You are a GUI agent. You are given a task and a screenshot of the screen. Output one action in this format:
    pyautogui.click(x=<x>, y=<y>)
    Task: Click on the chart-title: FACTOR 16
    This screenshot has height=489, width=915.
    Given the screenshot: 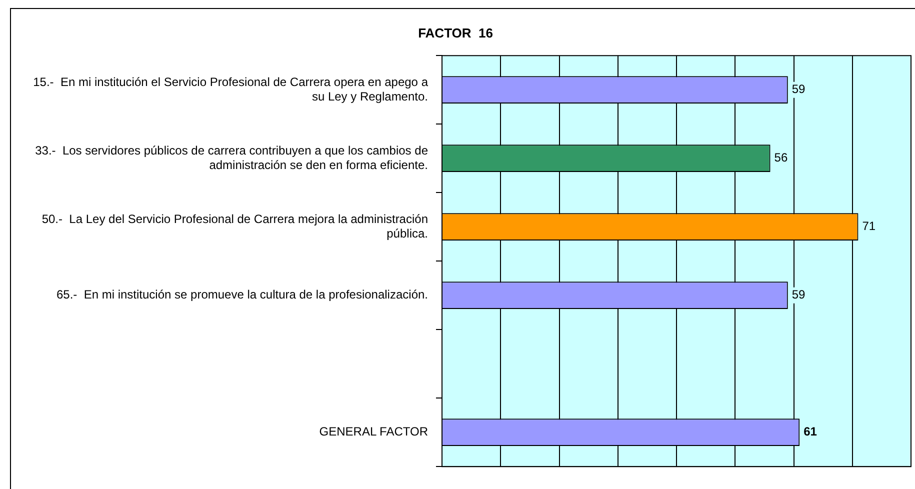 What is the action you would take?
    pyautogui.click(x=455, y=32)
    